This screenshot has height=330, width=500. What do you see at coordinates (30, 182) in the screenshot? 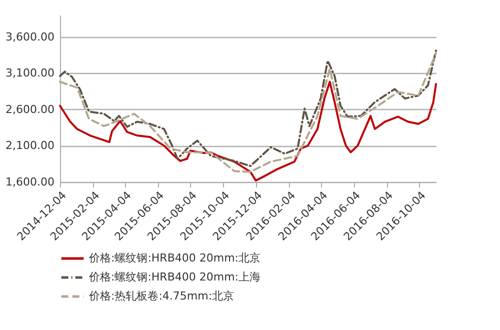
I see `y-tick-label: 1,600.00` at bounding box center [30, 182].